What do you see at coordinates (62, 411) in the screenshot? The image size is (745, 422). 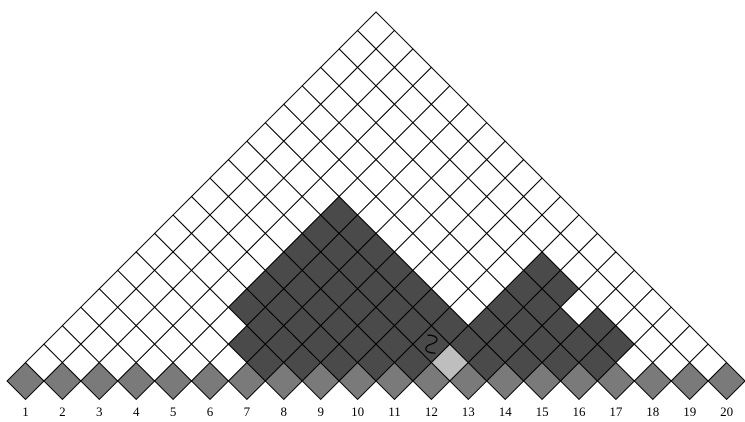 I see `x-tick-label: 2` at bounding box center [62, 411].